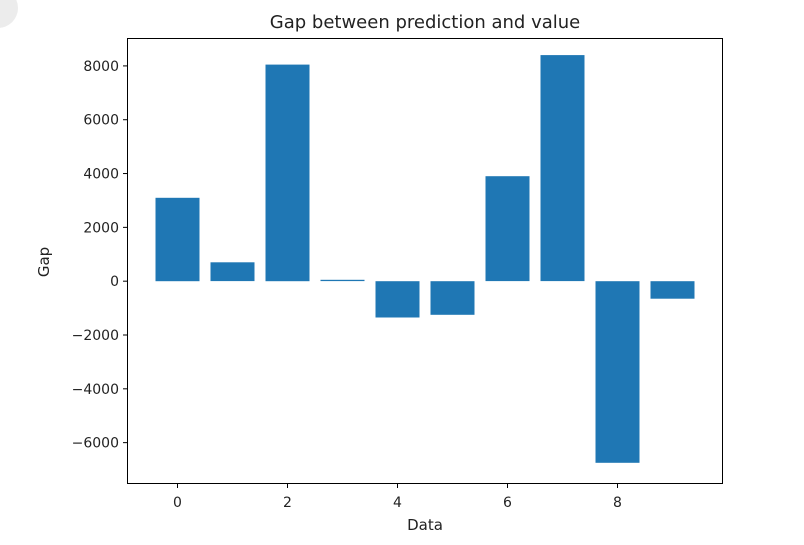 The width and height of the screenshot is (804, 545). Describe the element at coordinates (101, 175) in the screenshot. I see `y-tick-label: 4000` at that location.